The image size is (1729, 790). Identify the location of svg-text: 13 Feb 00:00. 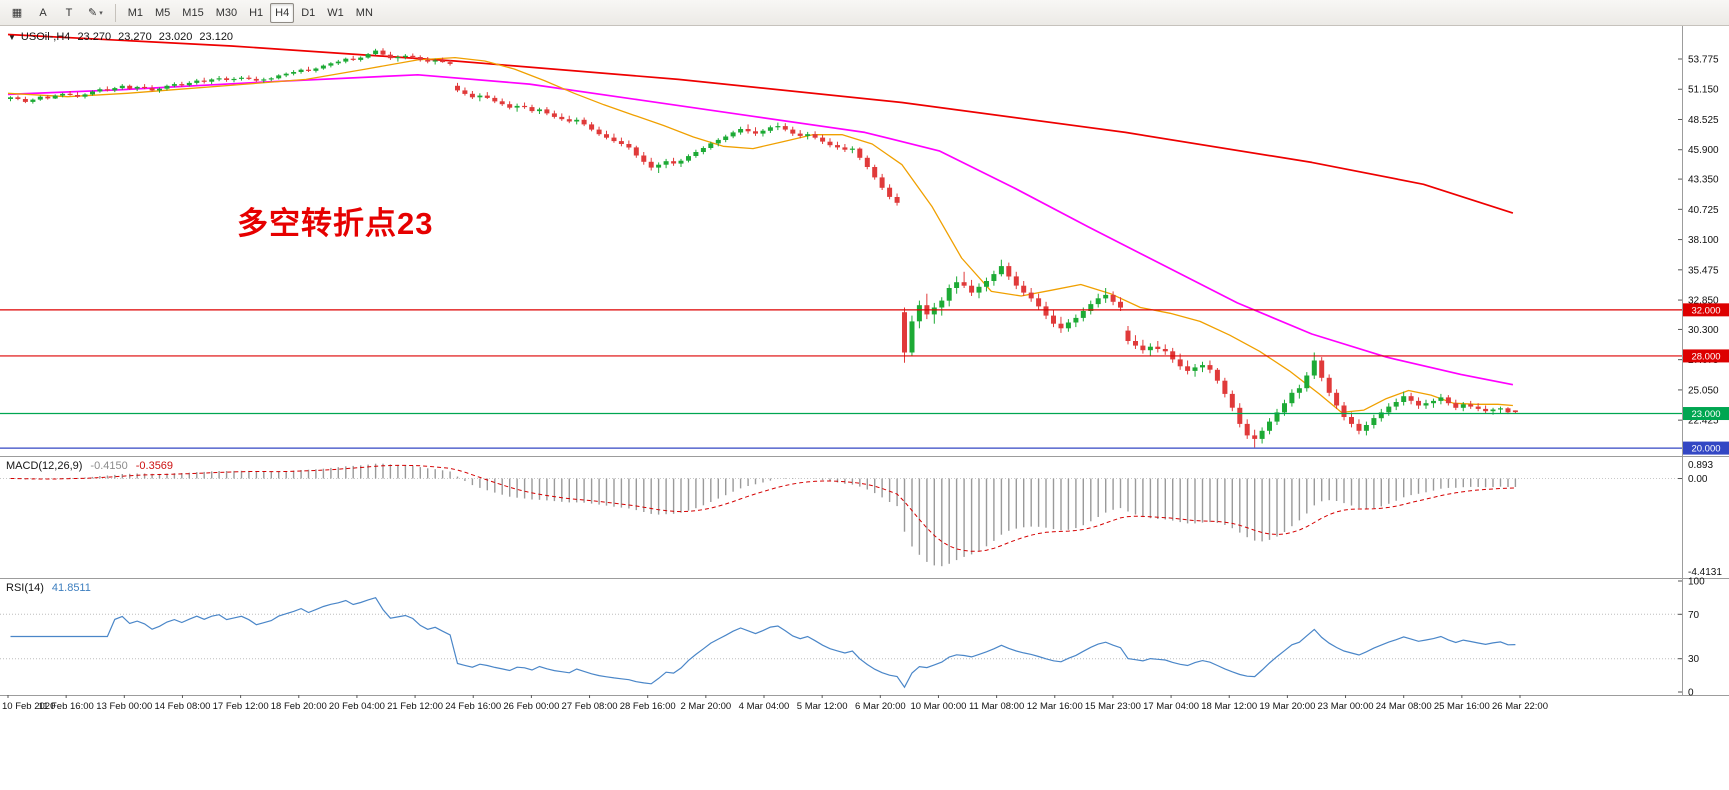
(124, 706).